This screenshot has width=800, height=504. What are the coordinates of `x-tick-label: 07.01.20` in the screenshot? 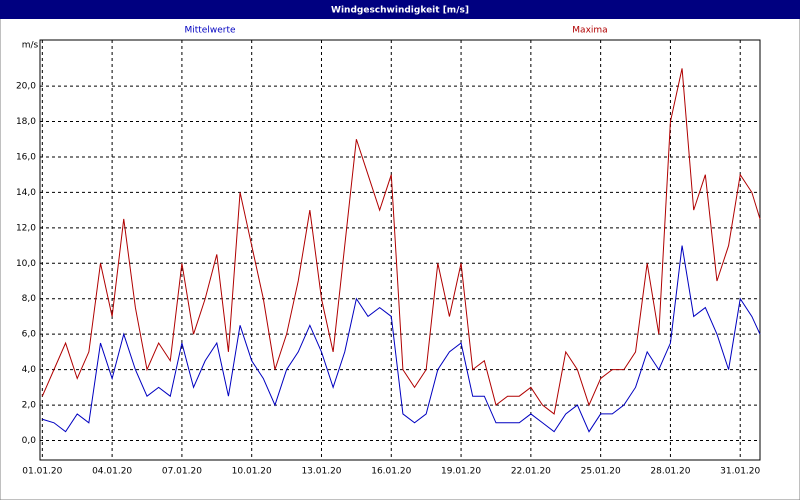 It's located at (182, 472).